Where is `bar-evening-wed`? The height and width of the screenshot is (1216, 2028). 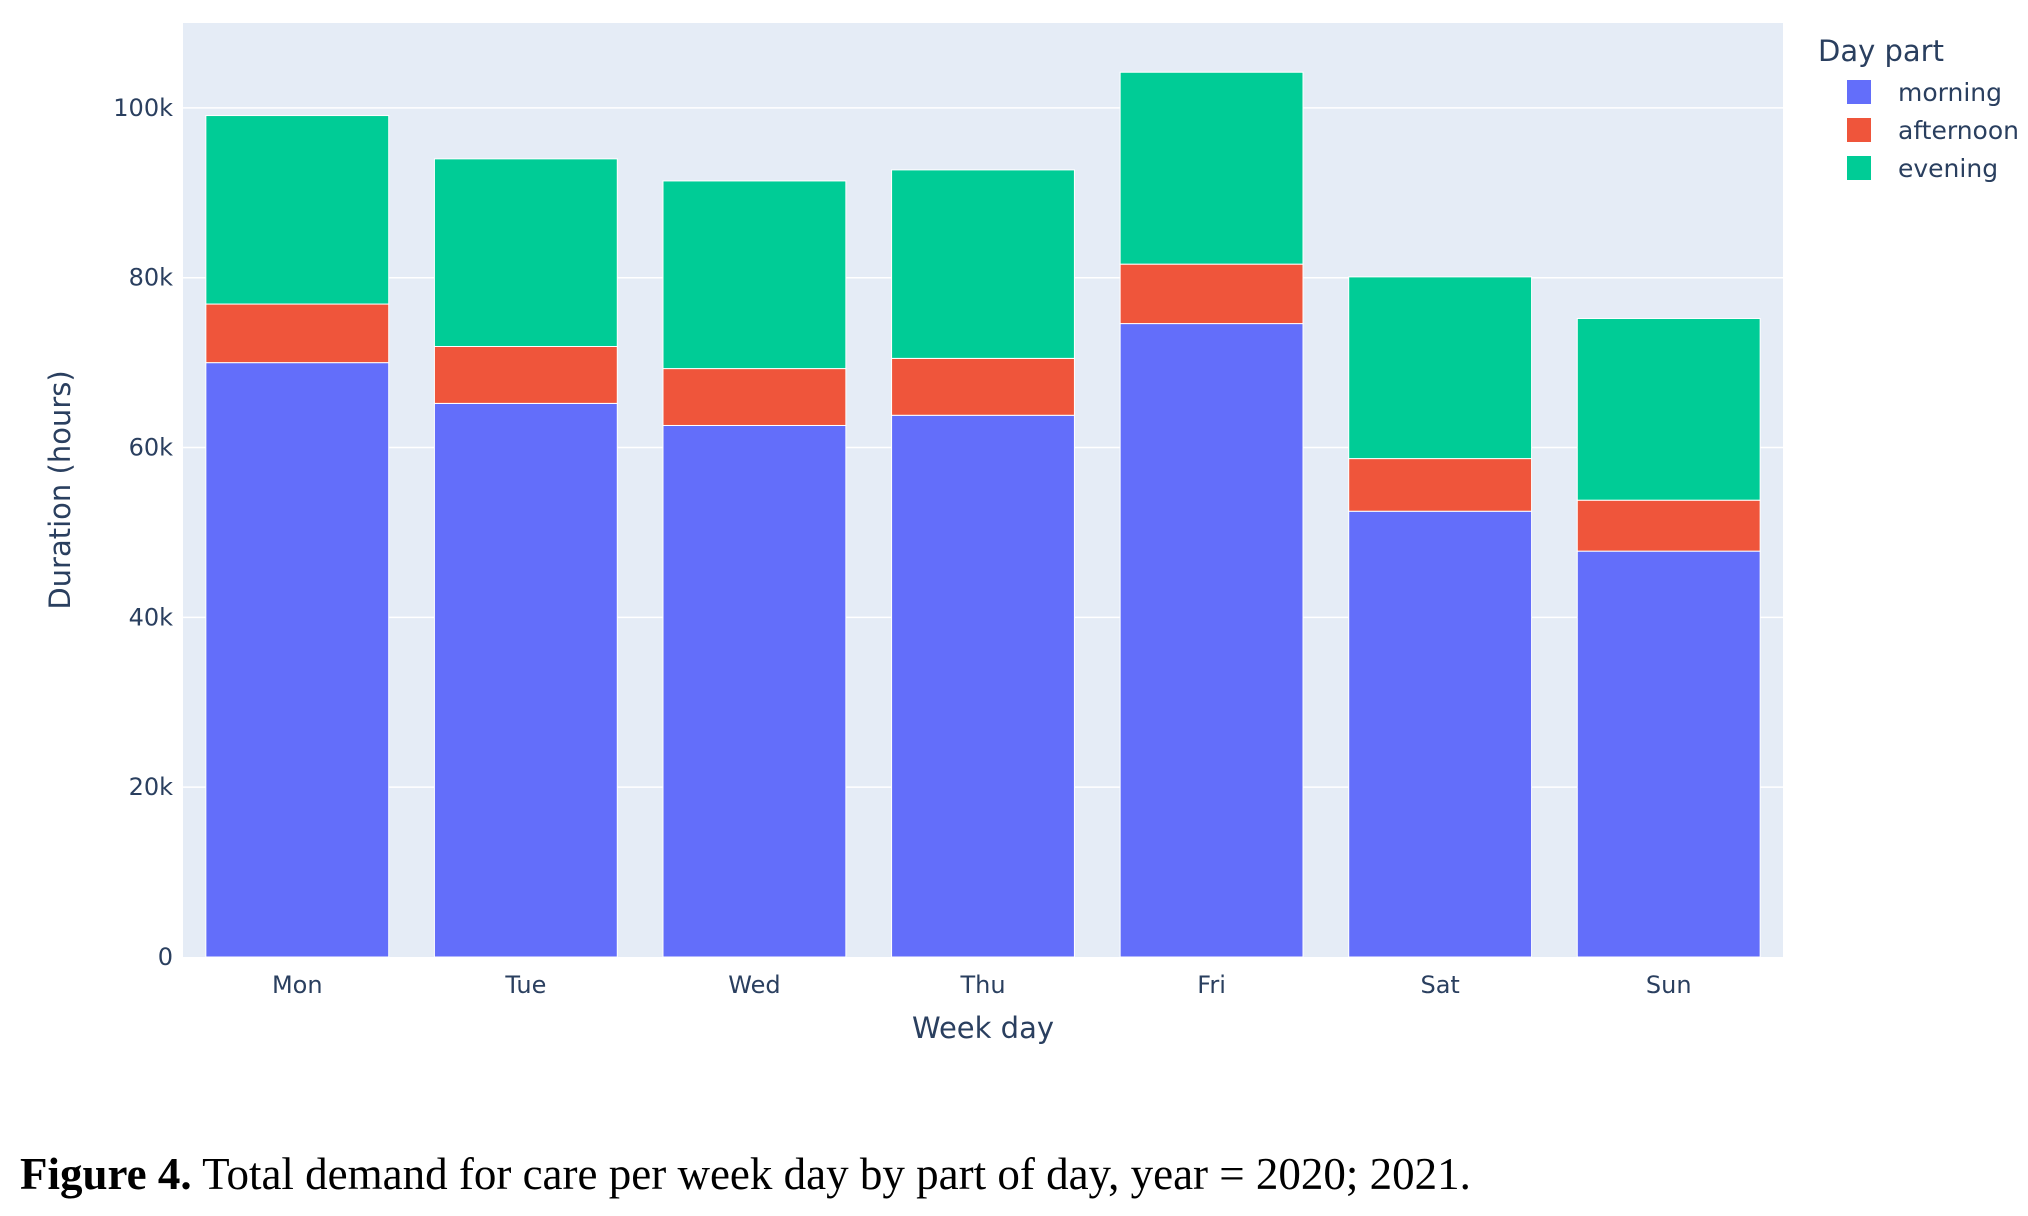 bar-evening-wed is located at coordinates (754, 275).